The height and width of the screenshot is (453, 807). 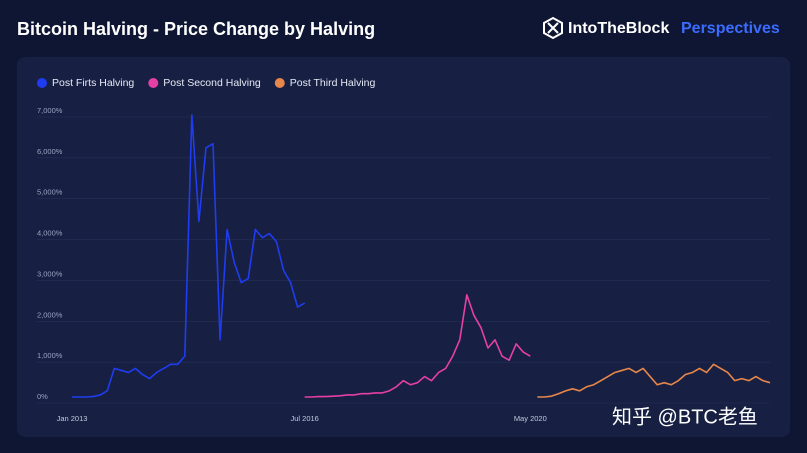 What do you see at coordinates (50, 314) in the screenshot?
I see `y-tick-label: 2,000%` at bounding box center [50, 314].